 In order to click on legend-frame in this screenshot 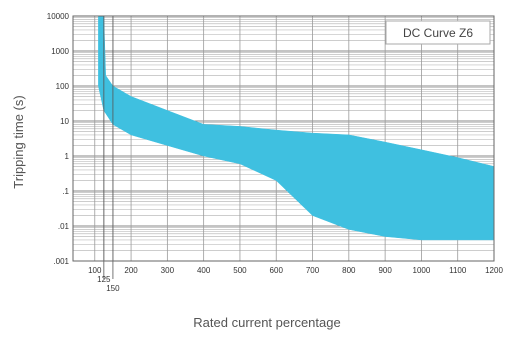, I will do `click(438, 32)`.